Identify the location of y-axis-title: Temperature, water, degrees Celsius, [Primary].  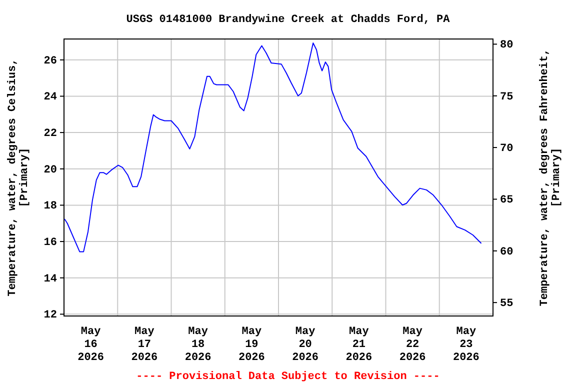
(19, 177).